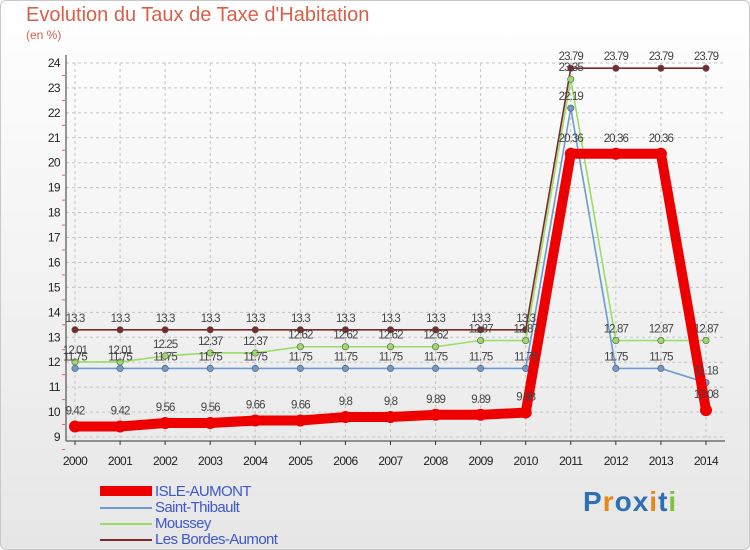 This screenshot has height=550, width=750. What do you see at coordinates (54, 213) in the screenshot?
I see `y-tick-label: 18` at bounding box center [54, 213].